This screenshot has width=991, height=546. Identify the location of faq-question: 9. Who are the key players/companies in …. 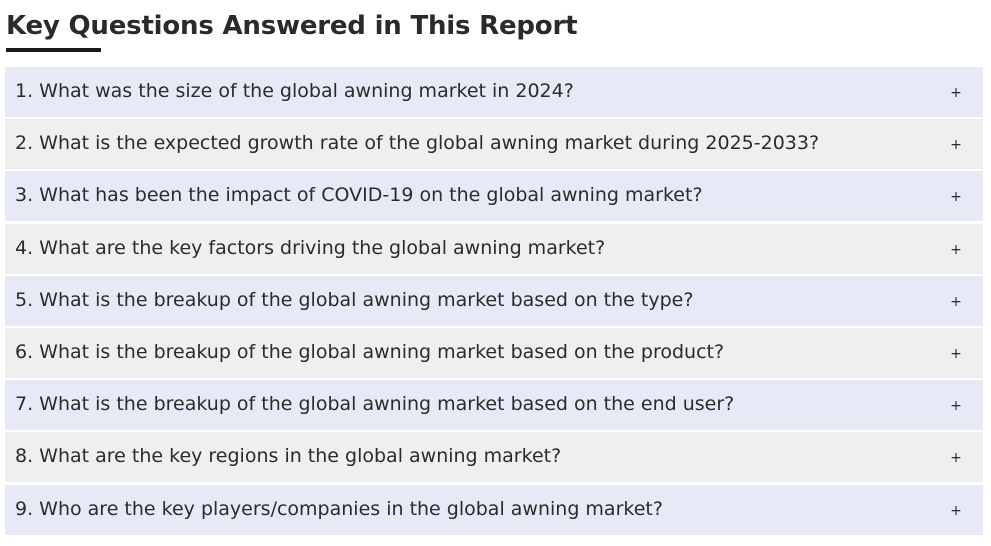
(339, 508).